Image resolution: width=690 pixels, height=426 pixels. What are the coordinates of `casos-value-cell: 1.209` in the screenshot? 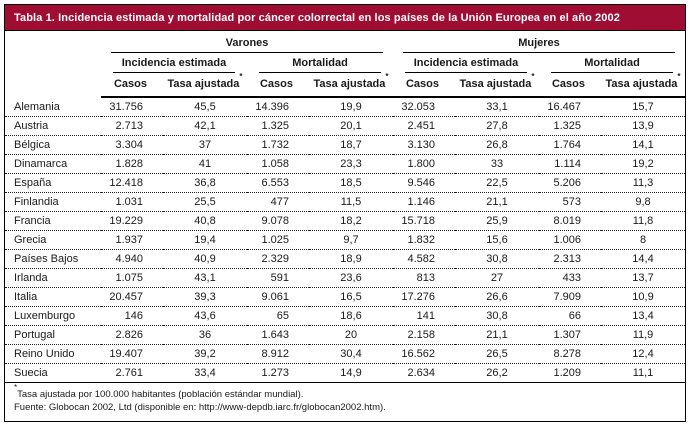 It's located at (567, 373).